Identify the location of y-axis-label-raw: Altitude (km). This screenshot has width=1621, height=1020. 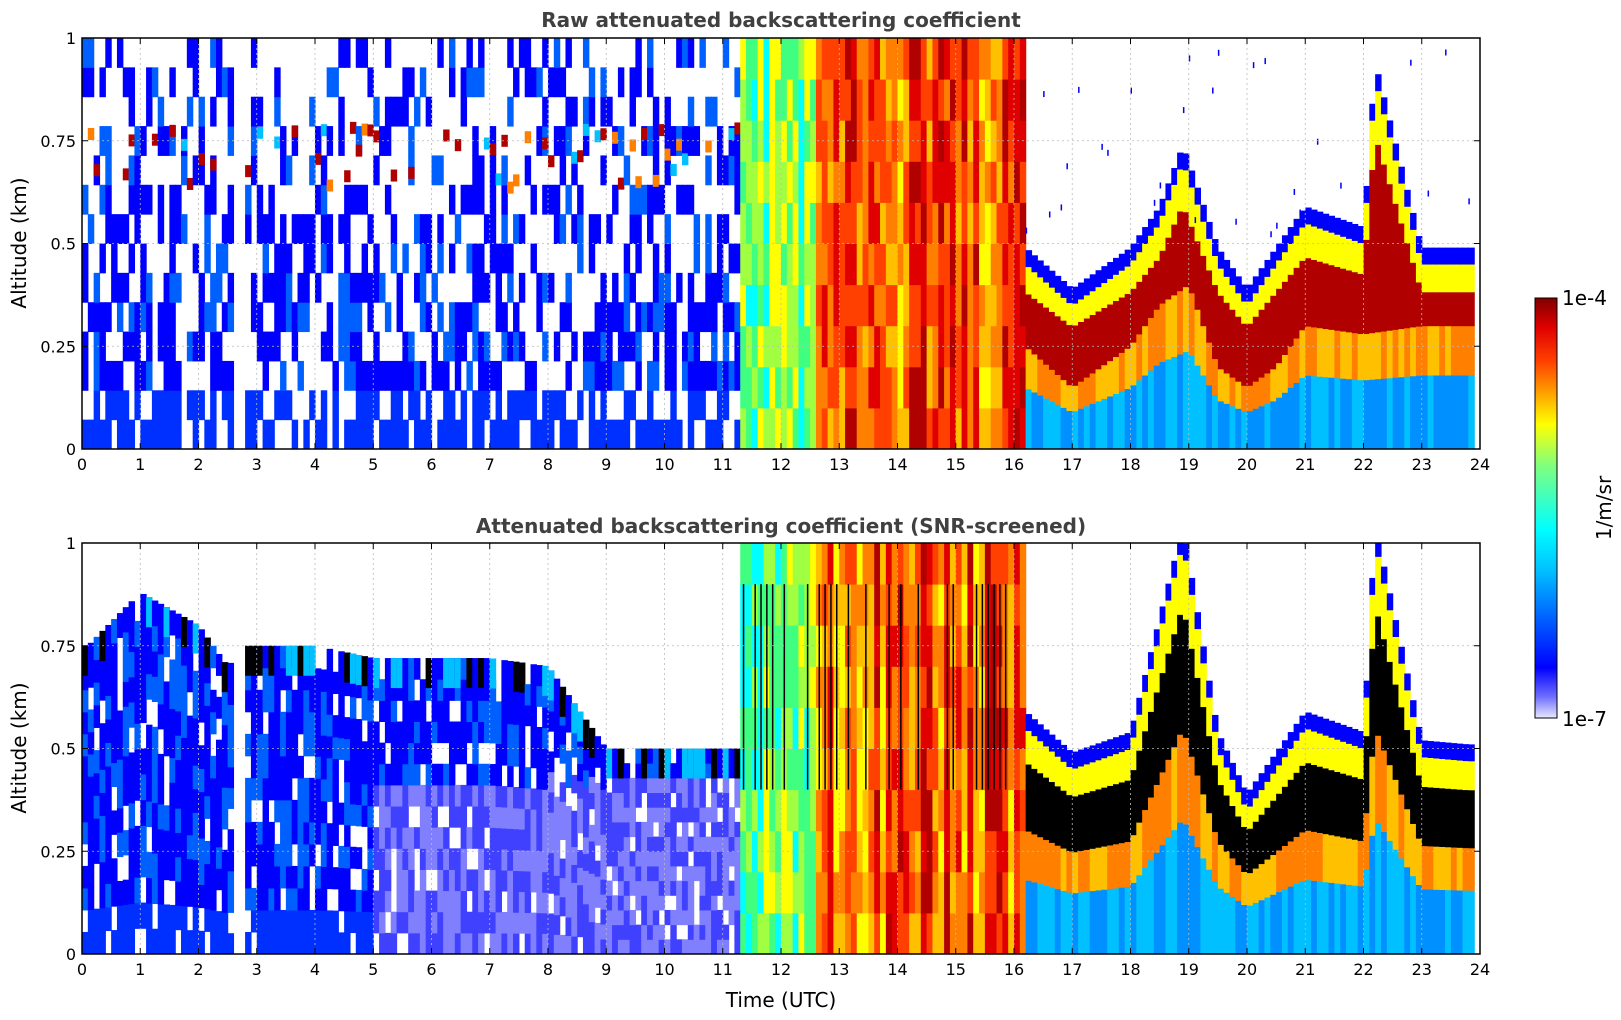
(19, 242).